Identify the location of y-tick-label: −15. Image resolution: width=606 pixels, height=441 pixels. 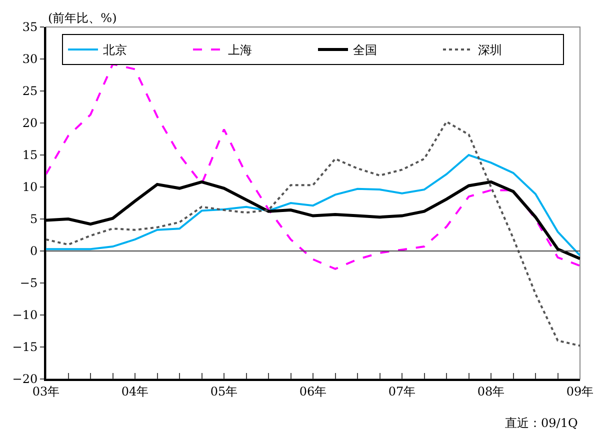
(25, 347).